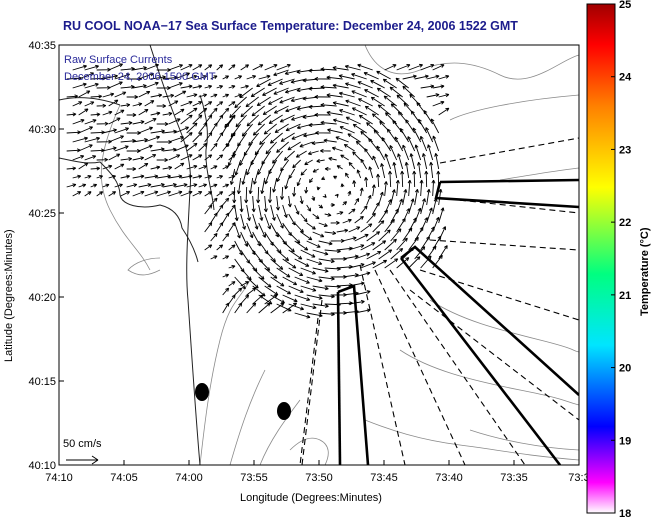  Describe the element at coordinates (59, 478) in the screenshot. I see `x-tick-label: 74:10` at that location.